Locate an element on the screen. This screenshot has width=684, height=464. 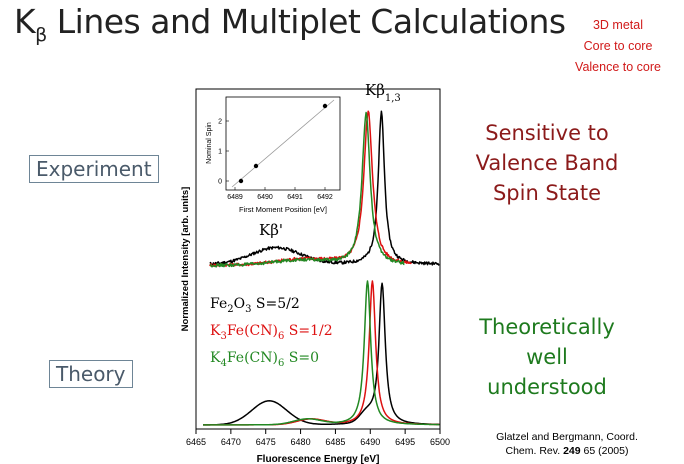
title-rest: Lines and Multiplet Calculations is located at coordinates (306, 21).